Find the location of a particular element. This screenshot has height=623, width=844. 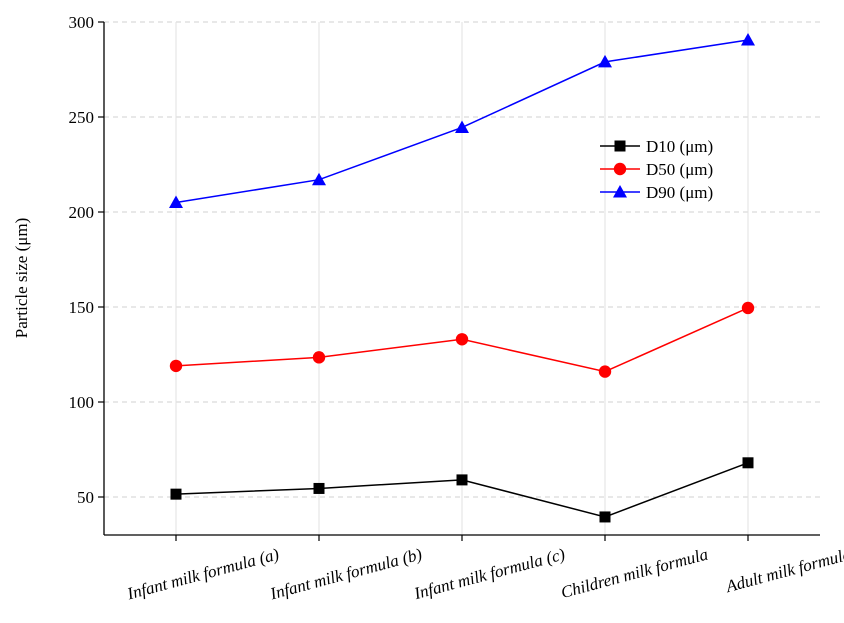

legend-label: D90 (μm) is located at coordinates (679, 192).